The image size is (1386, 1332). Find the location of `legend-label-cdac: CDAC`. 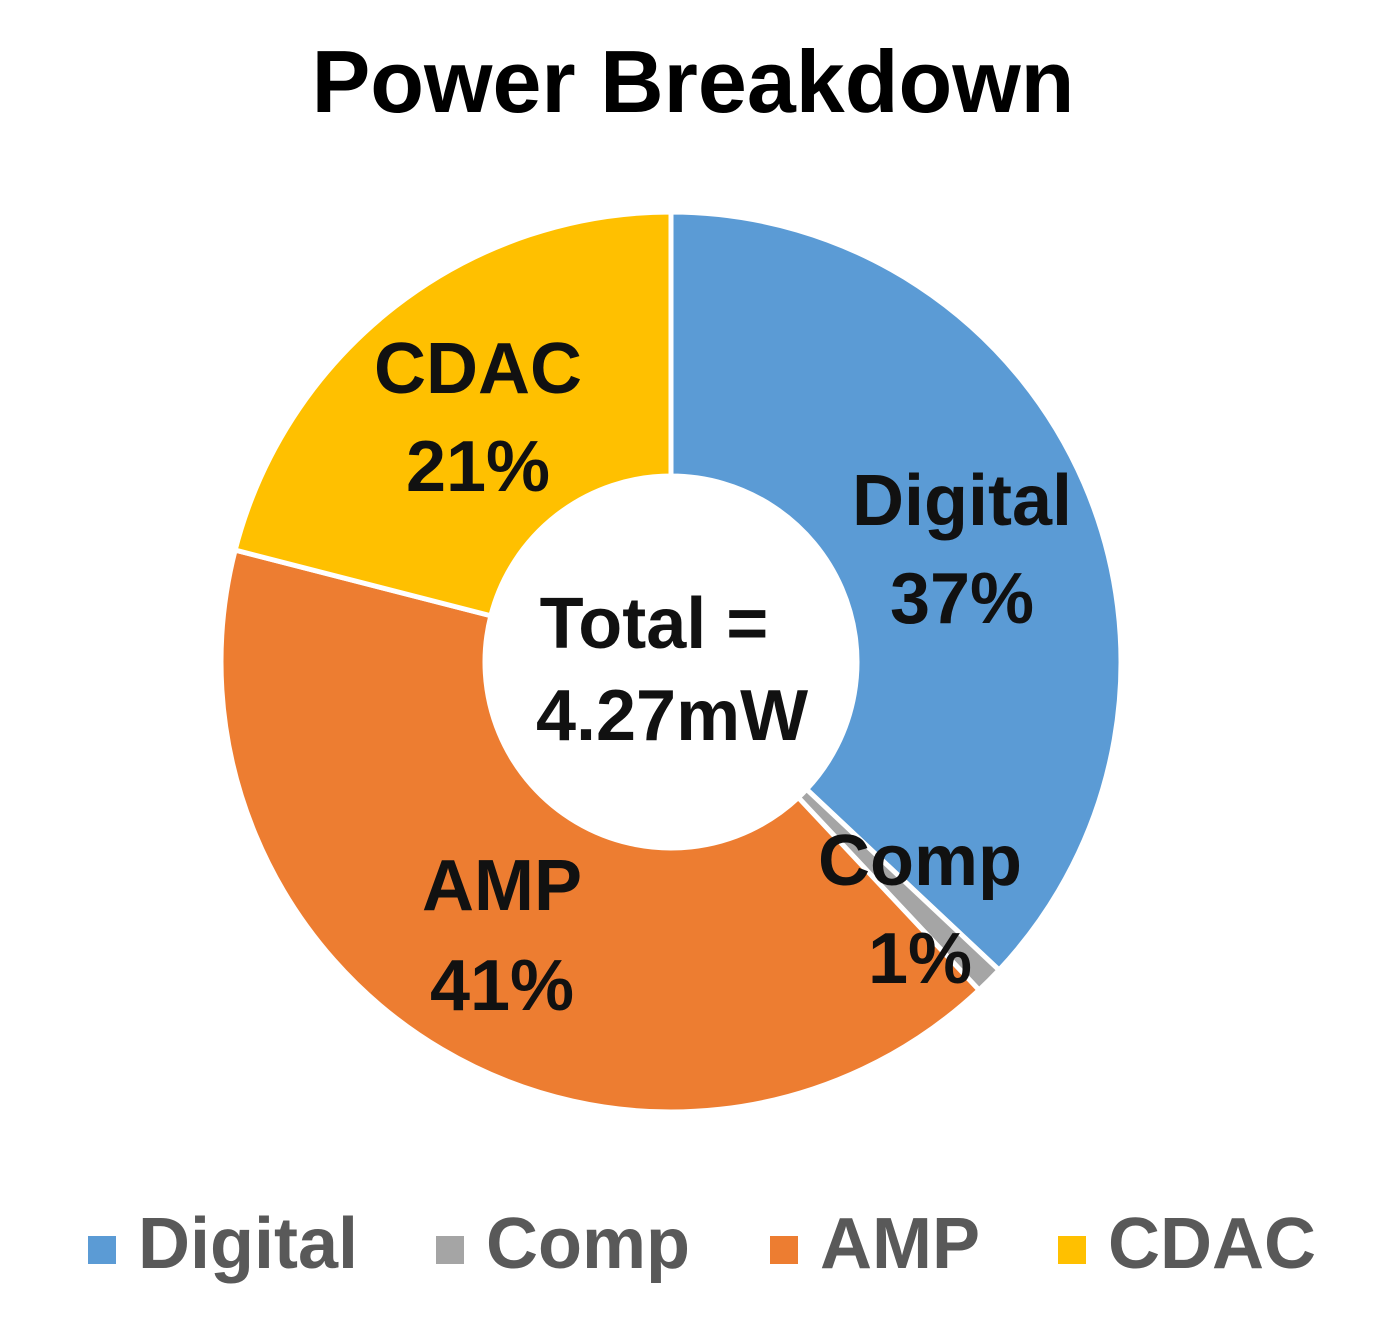

legend-label-cdac: CDAC is located at coordinates (1212, 1244).